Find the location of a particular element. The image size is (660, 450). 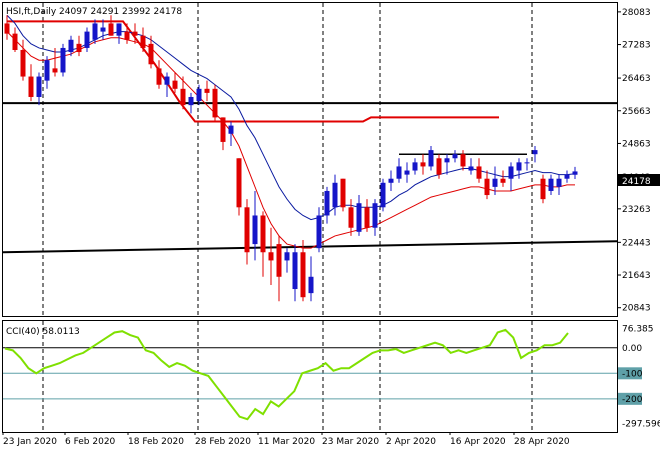

cci-tick-label: -100 is located at coordinates (632, 374).